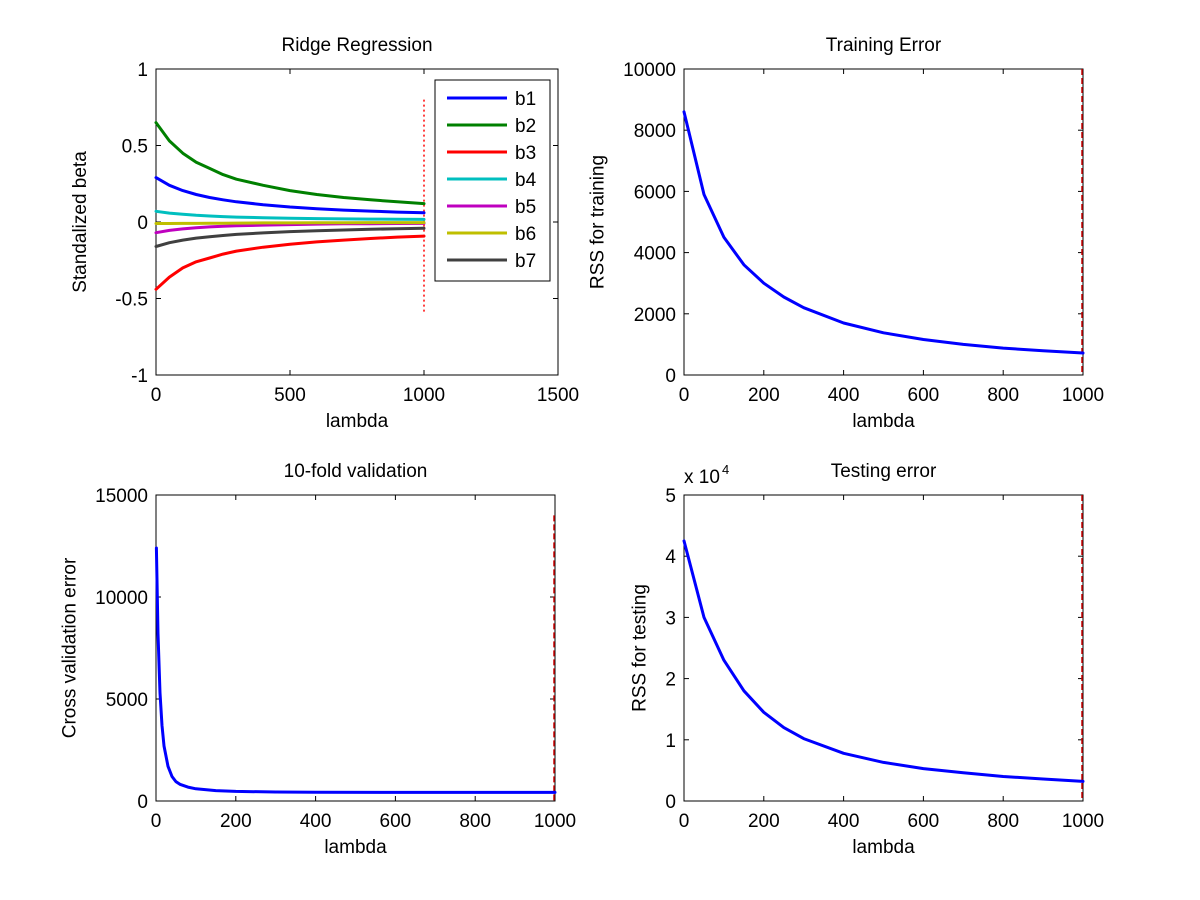 Image resolution: width=1200 pixels, height=900 pixels. I want to click on y-axis-label: RSS for testing, so click(640, 648).